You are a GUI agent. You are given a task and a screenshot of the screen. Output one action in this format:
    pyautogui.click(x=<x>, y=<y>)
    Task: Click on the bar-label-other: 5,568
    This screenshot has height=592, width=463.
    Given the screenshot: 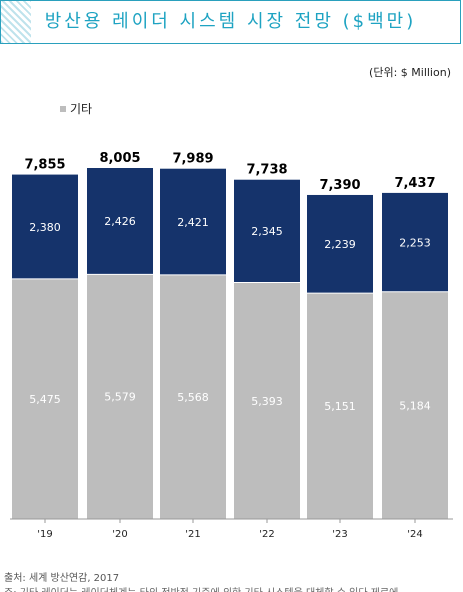 What is the action you would take?
    pyautogui.click(x=193, y=397)
    